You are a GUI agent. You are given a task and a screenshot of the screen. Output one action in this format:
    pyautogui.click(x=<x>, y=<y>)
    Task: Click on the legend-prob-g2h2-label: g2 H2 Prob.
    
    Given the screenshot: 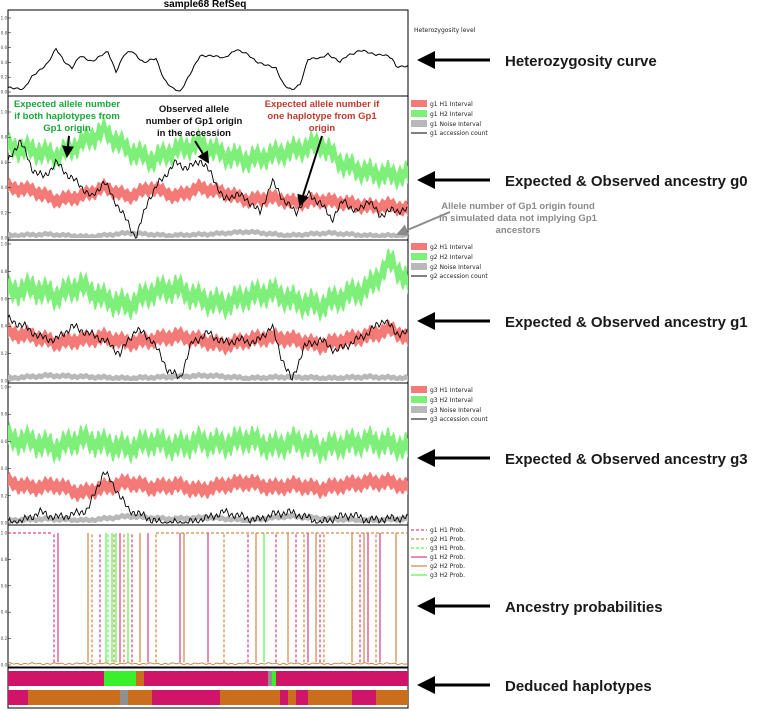 What is the action you would take?
    pyautogui.click(x=447, y=566)
    